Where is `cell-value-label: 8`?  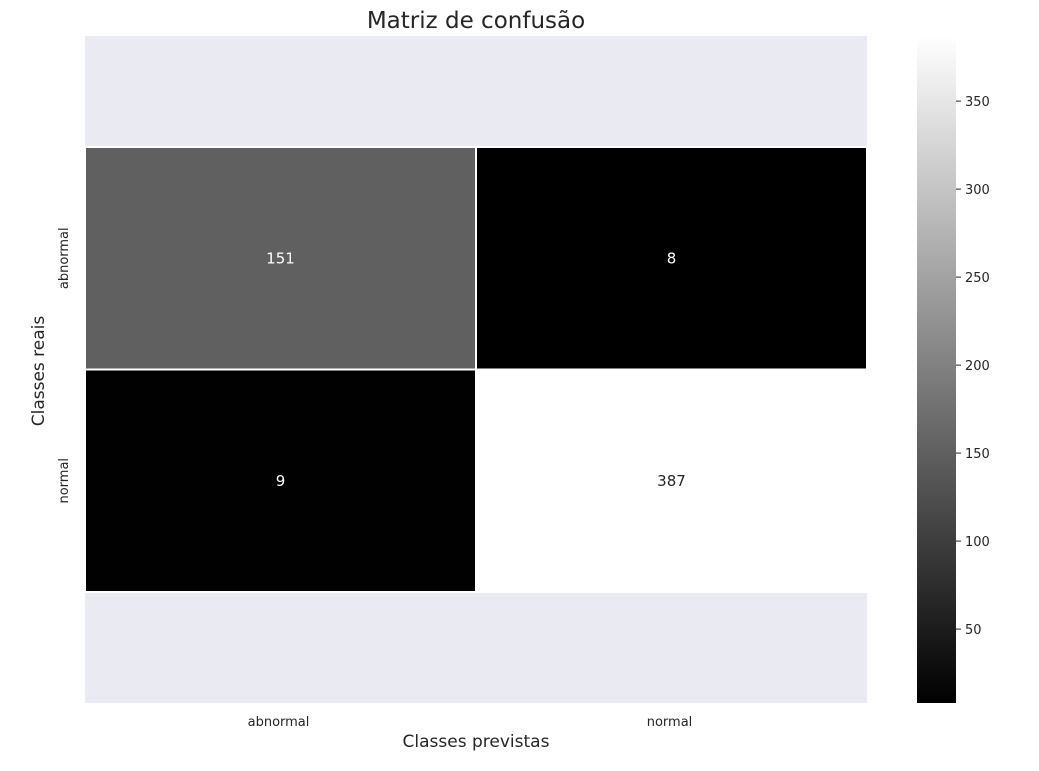 cell-value-label: 8 is located at coordinates (672, 258).